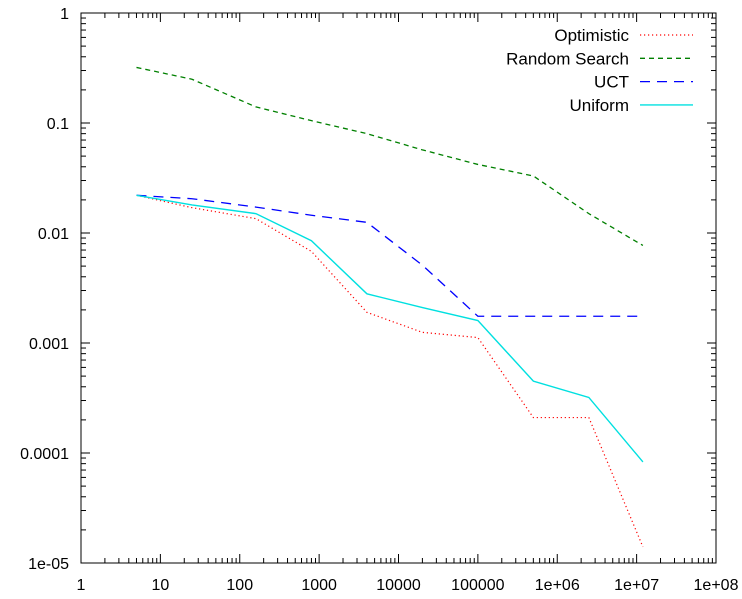  I want to click on x-tick-label: 1e+07, so click(636, 585).